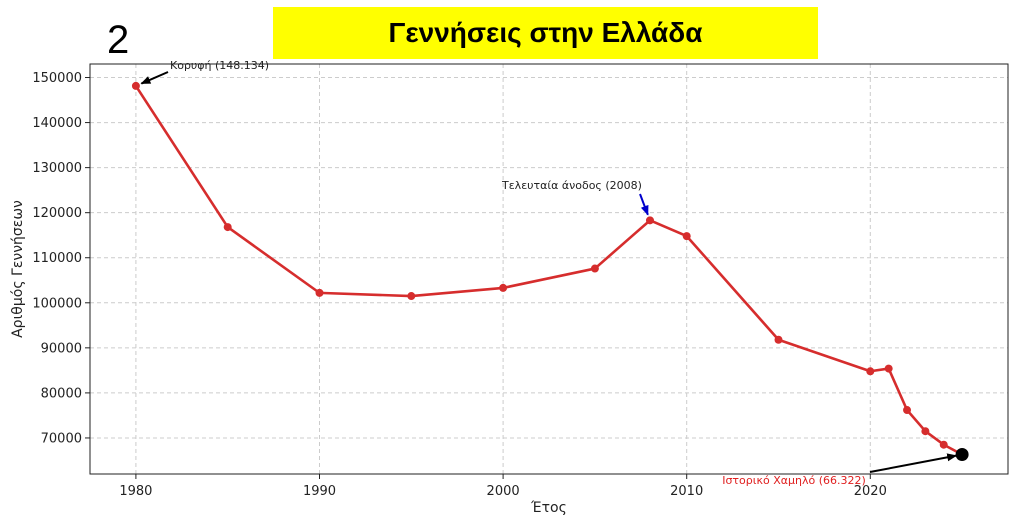  What do you see at coordinates (61, 438) in the screenshot?
I see `y-tick-label: 70000` at bounding box center [61, 438].